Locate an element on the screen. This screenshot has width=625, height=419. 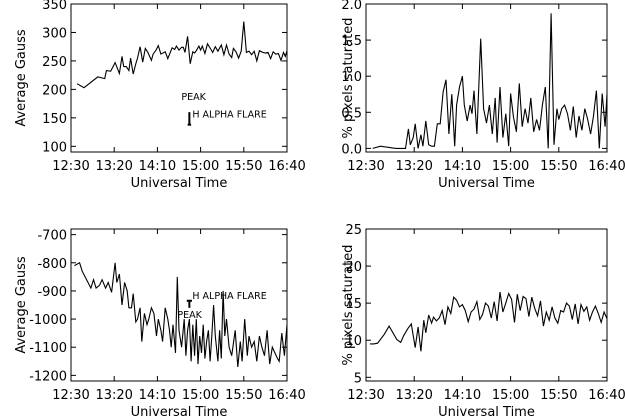
y-tick-label: 0.0 is located at coordinates (351, 149).